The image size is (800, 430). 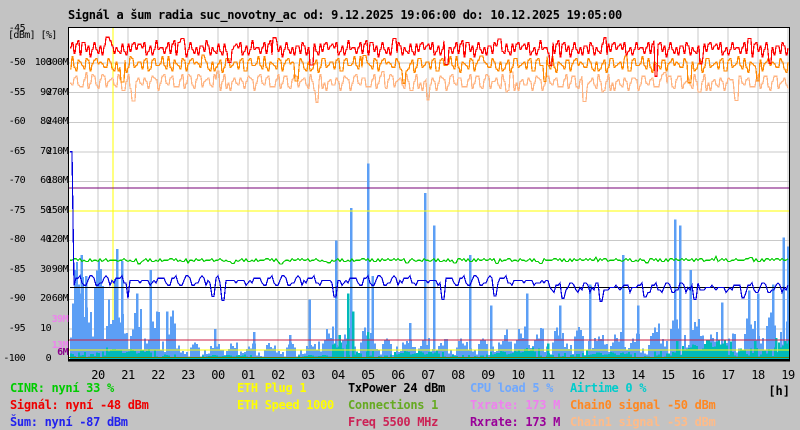 I want to click on signál-line, so click(x=429, y=56).